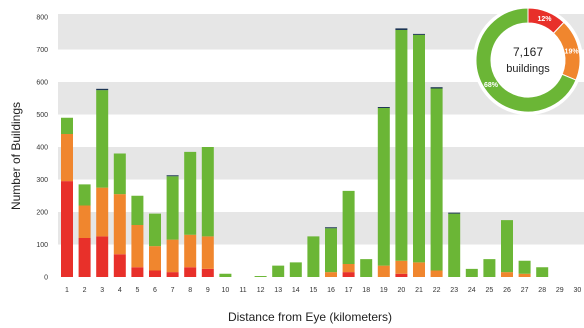 The image size is (584, 328). What do you see at coordinates (402, 290) in the screenshot?
I see `x-tick-label: 20` at bounding box center [402, 290].